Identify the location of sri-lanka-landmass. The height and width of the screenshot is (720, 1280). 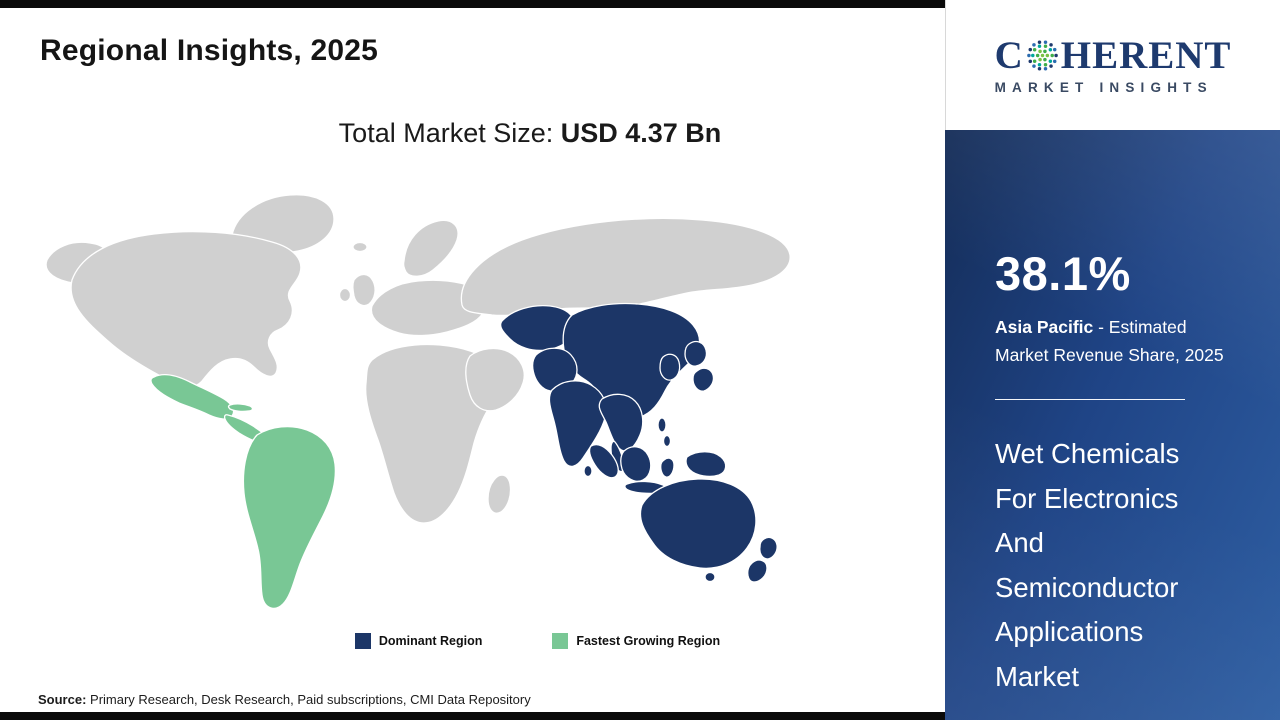
(588, 471).